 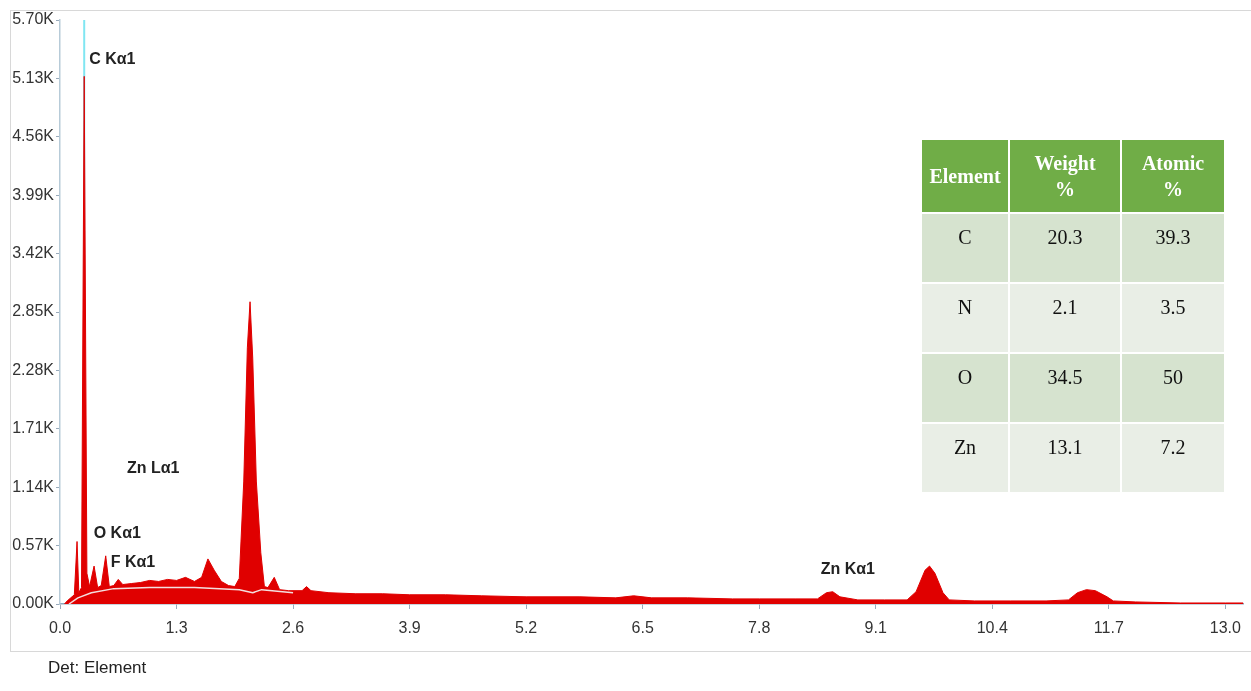 What do you see at coordinates (965, 176) in the screenshot?
I see `text: Element` at bounding box center [965, 176].